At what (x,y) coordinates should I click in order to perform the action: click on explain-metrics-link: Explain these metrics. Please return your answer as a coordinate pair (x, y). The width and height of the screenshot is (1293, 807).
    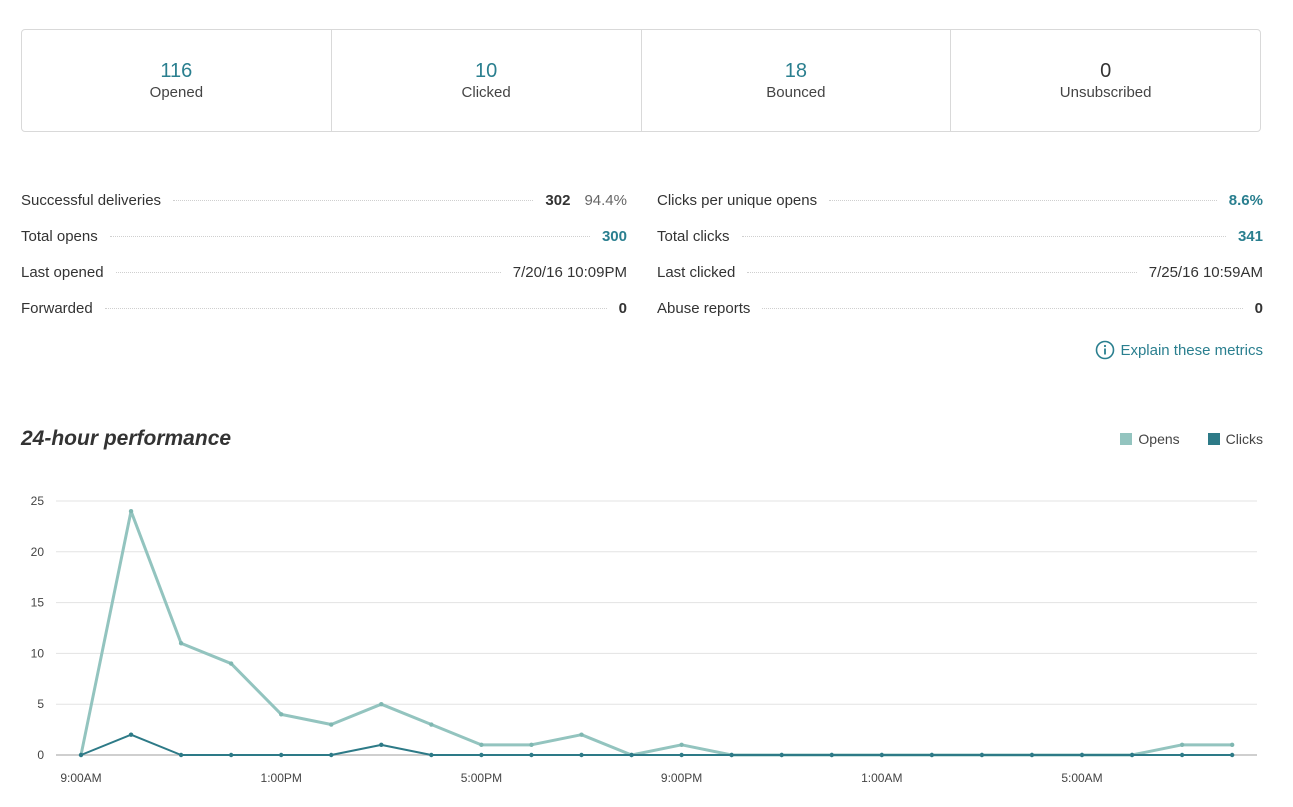
    Looking at the image, I should click on (1179, 350).